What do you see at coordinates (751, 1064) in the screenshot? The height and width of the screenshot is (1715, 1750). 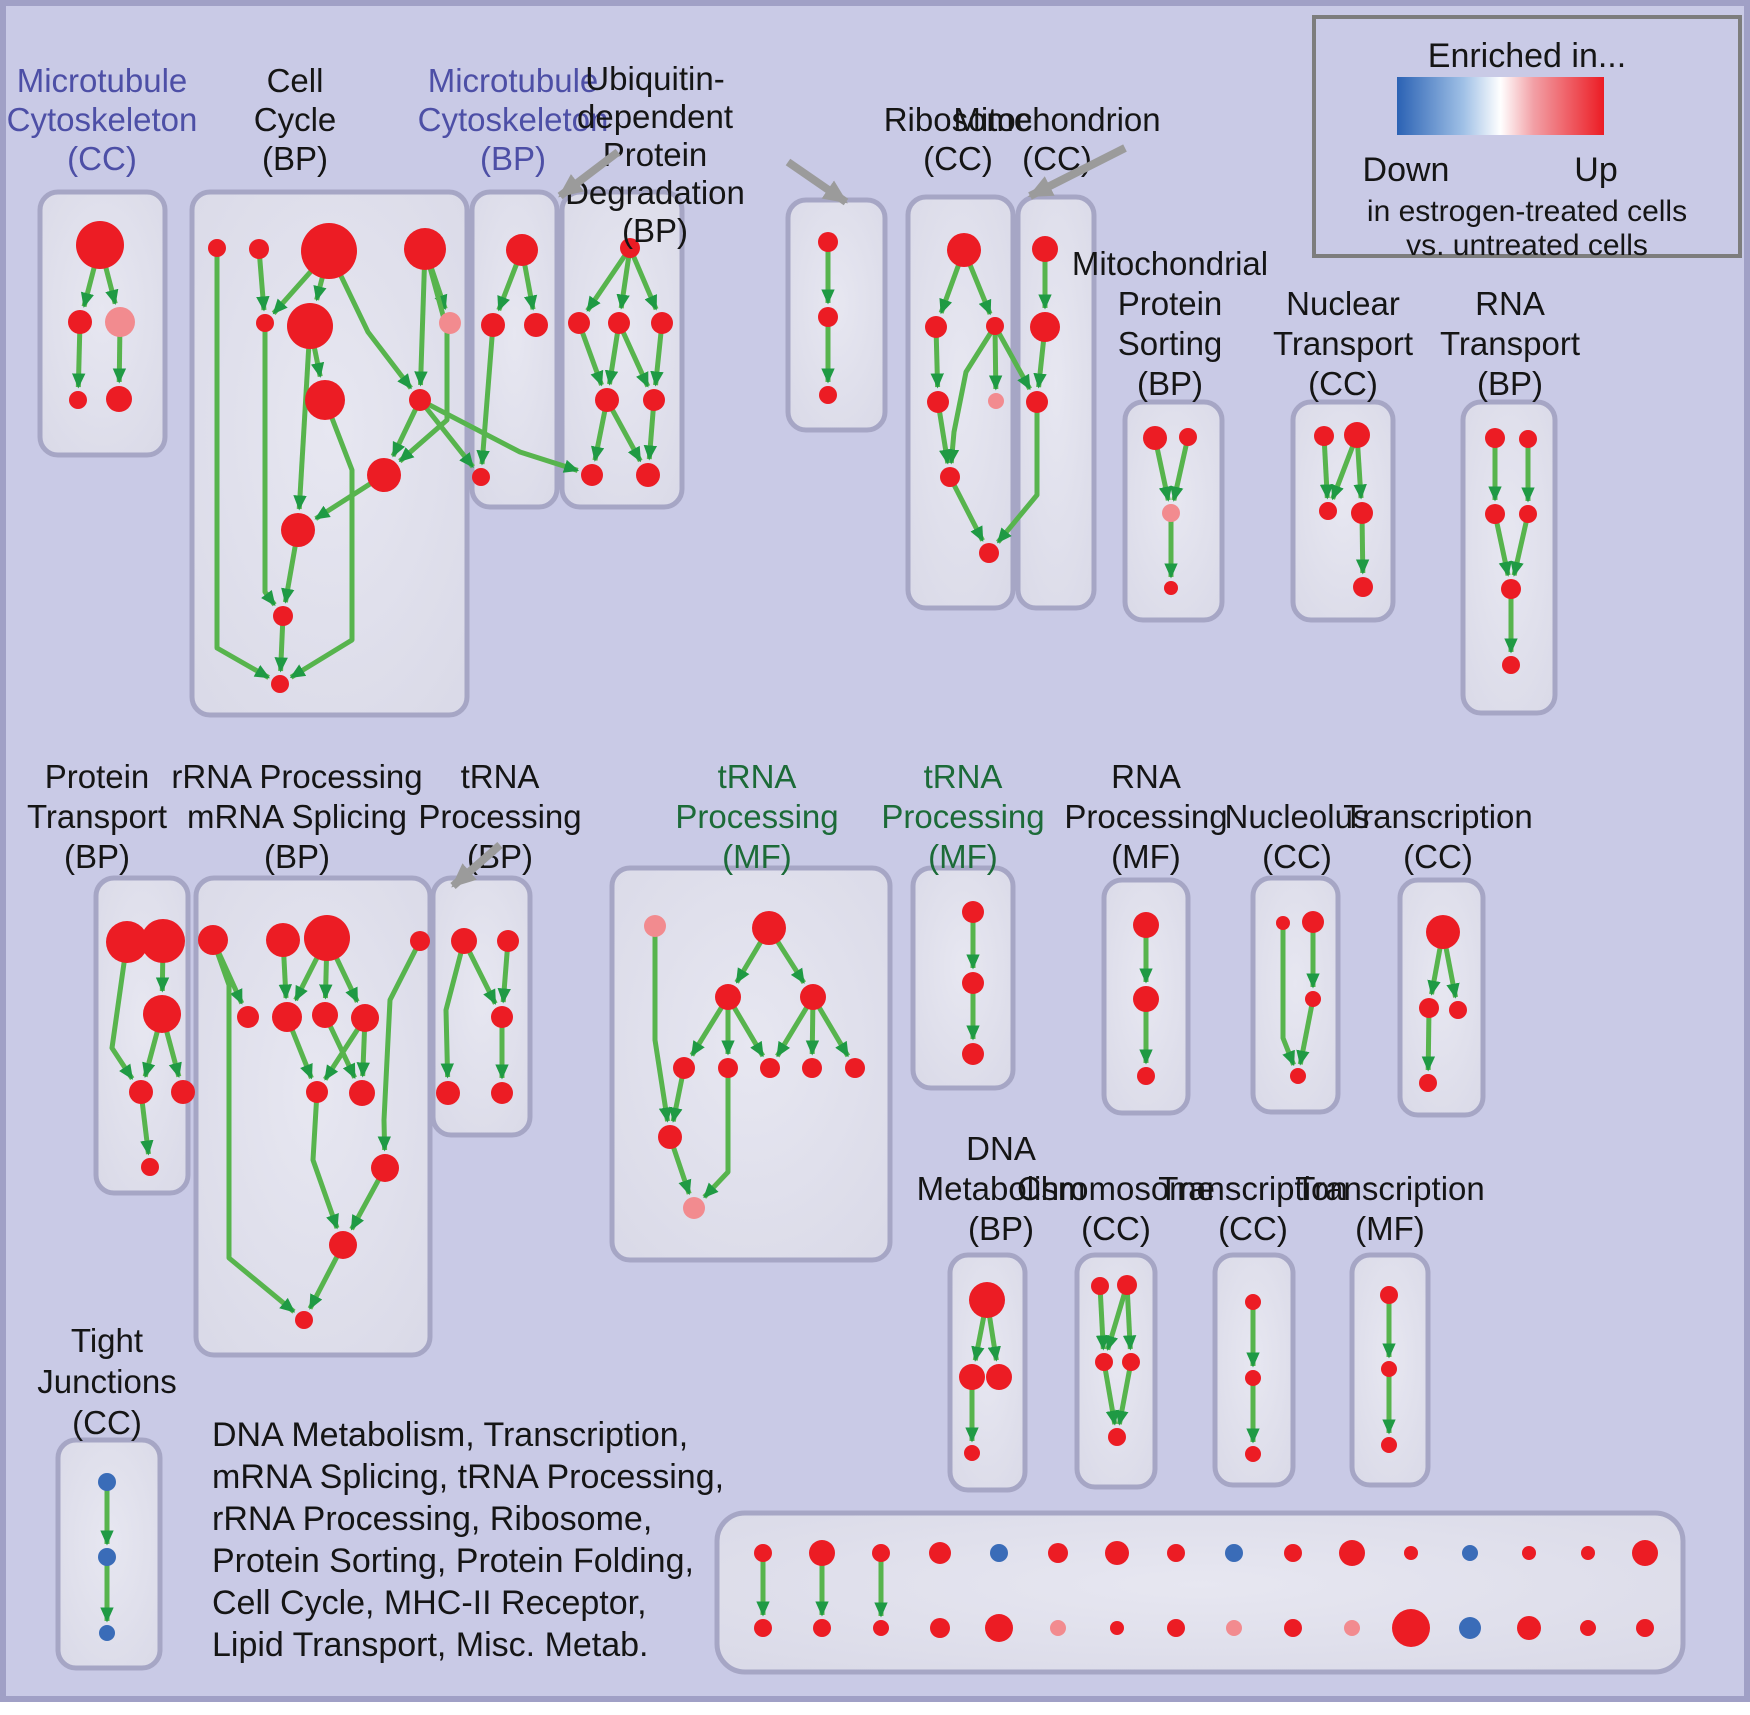 I see `cluster-box-trna-processing-mf-large` at bounding box center [751, 1064].